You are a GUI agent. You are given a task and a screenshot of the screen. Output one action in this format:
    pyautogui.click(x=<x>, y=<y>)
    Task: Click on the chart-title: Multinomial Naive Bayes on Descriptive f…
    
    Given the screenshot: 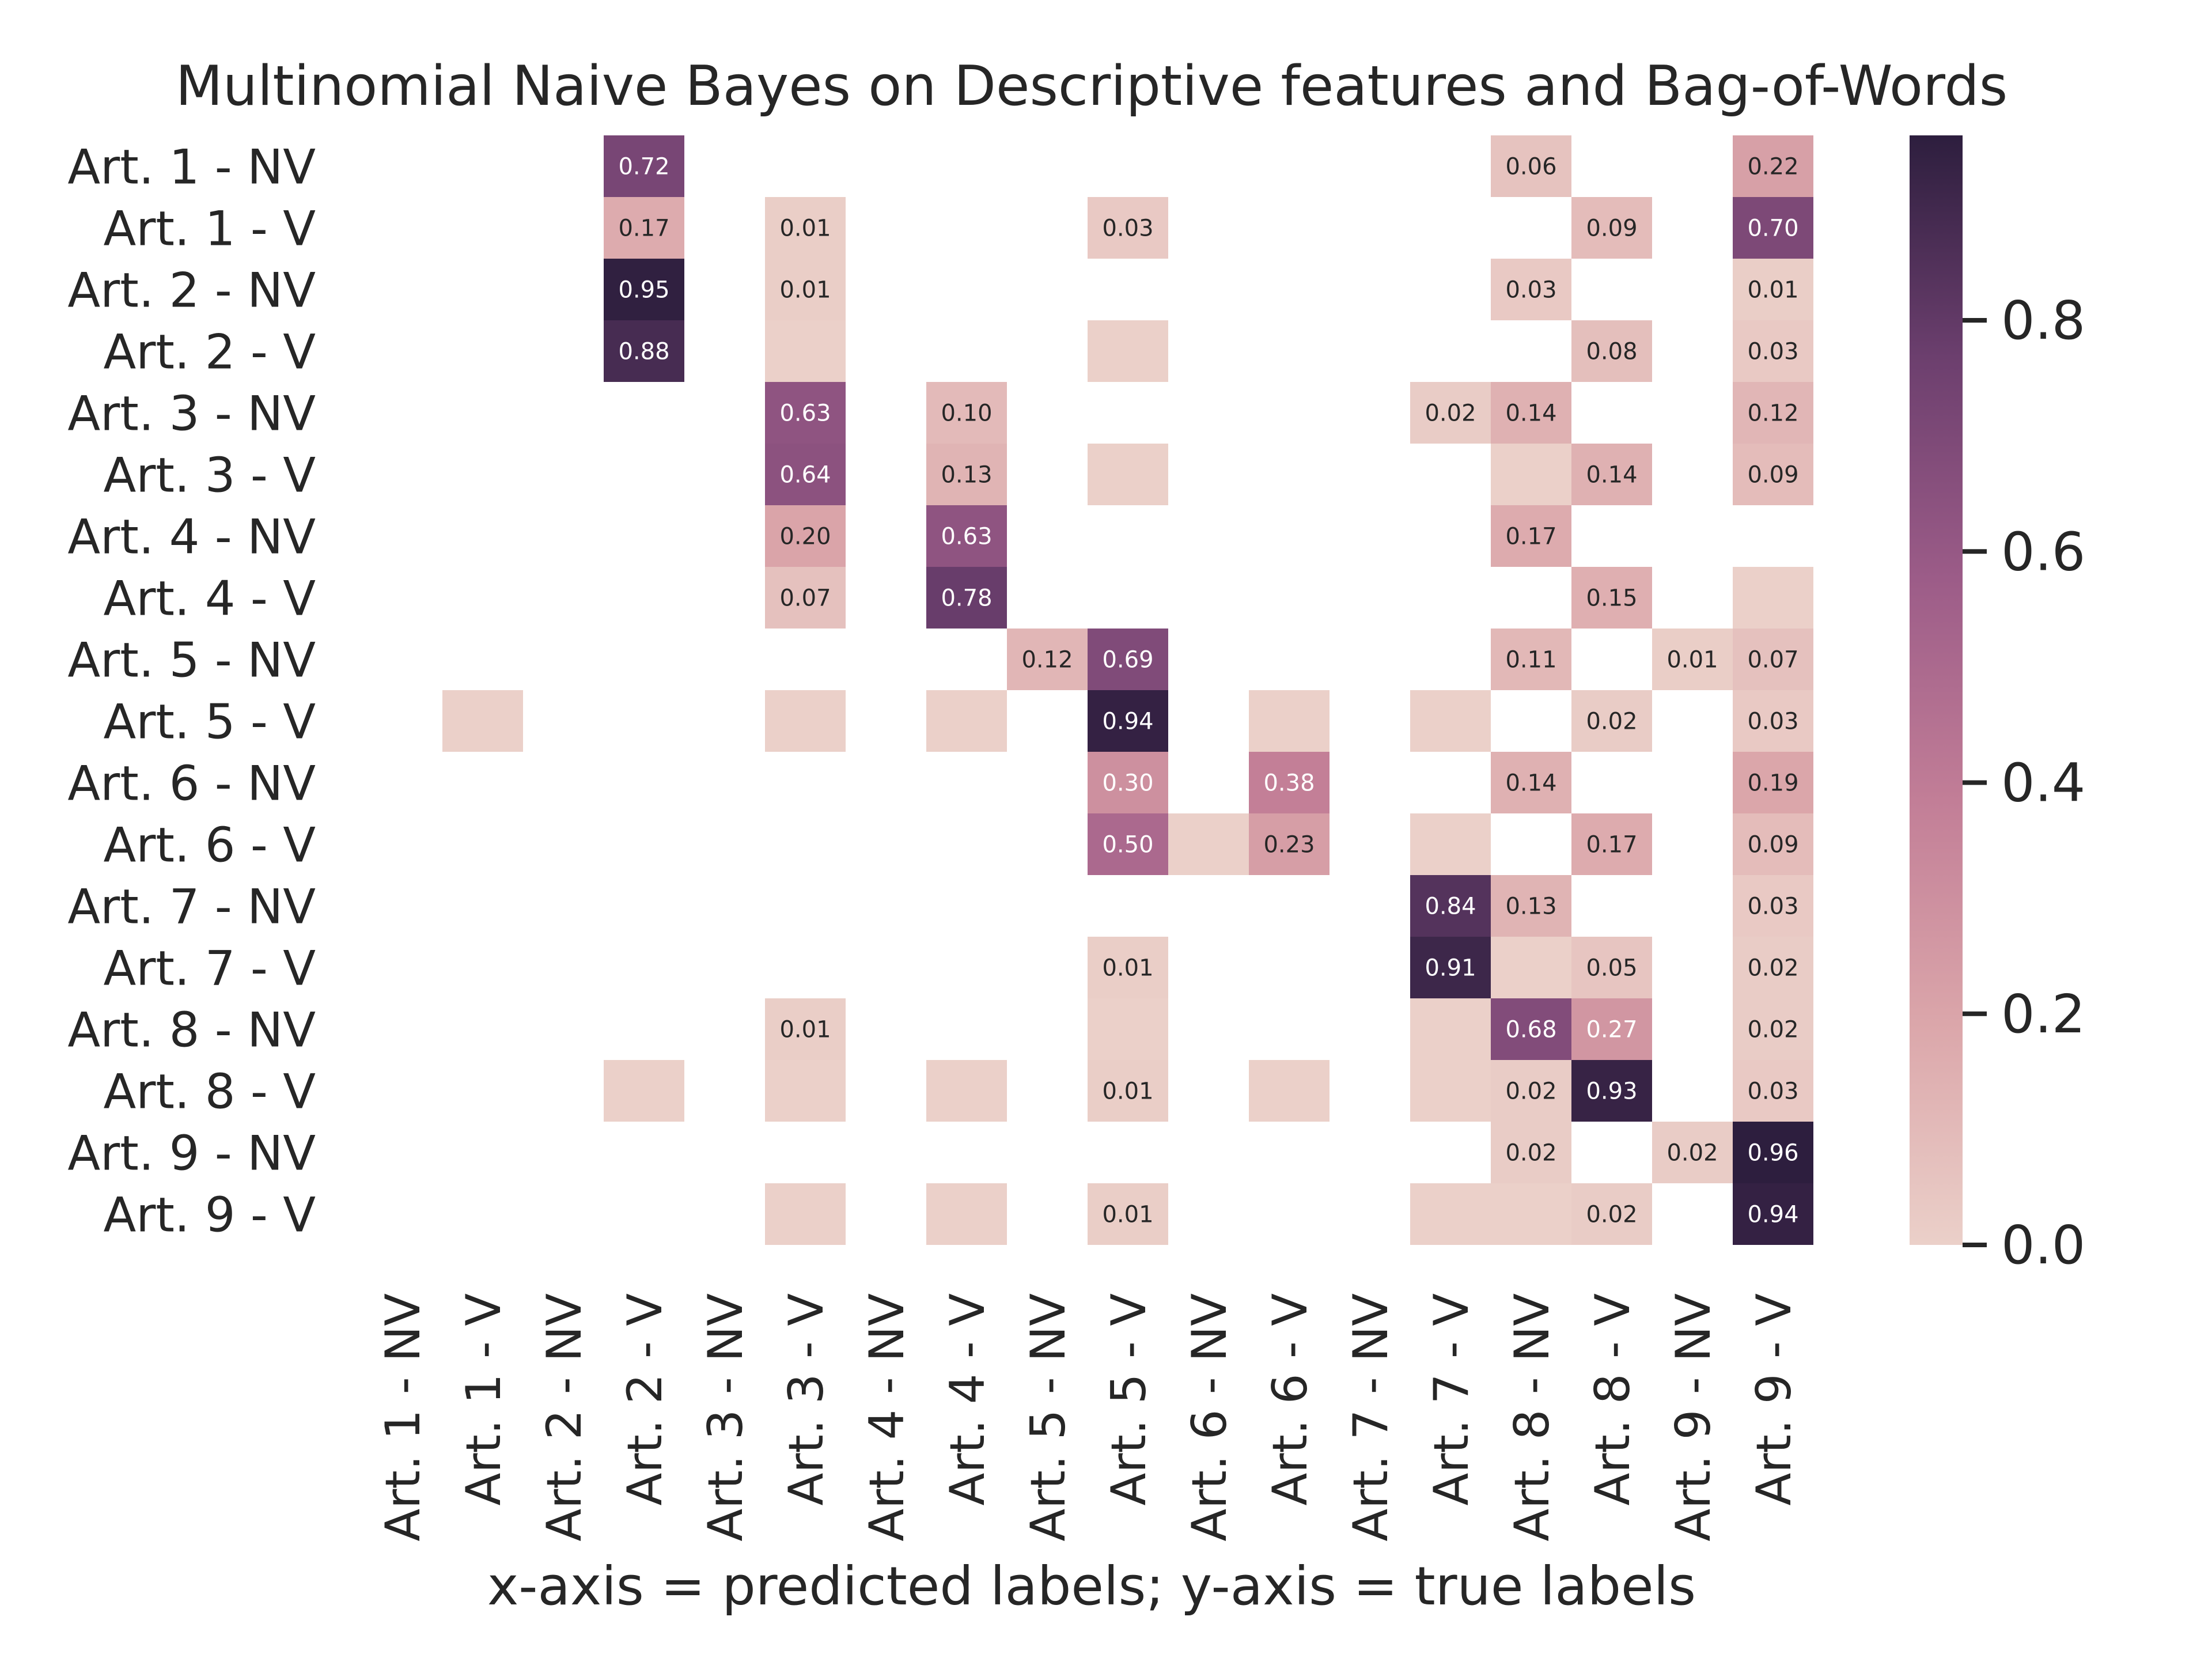 What is the action you would take?
    pyautogui.click(x=1092, y=86)
    